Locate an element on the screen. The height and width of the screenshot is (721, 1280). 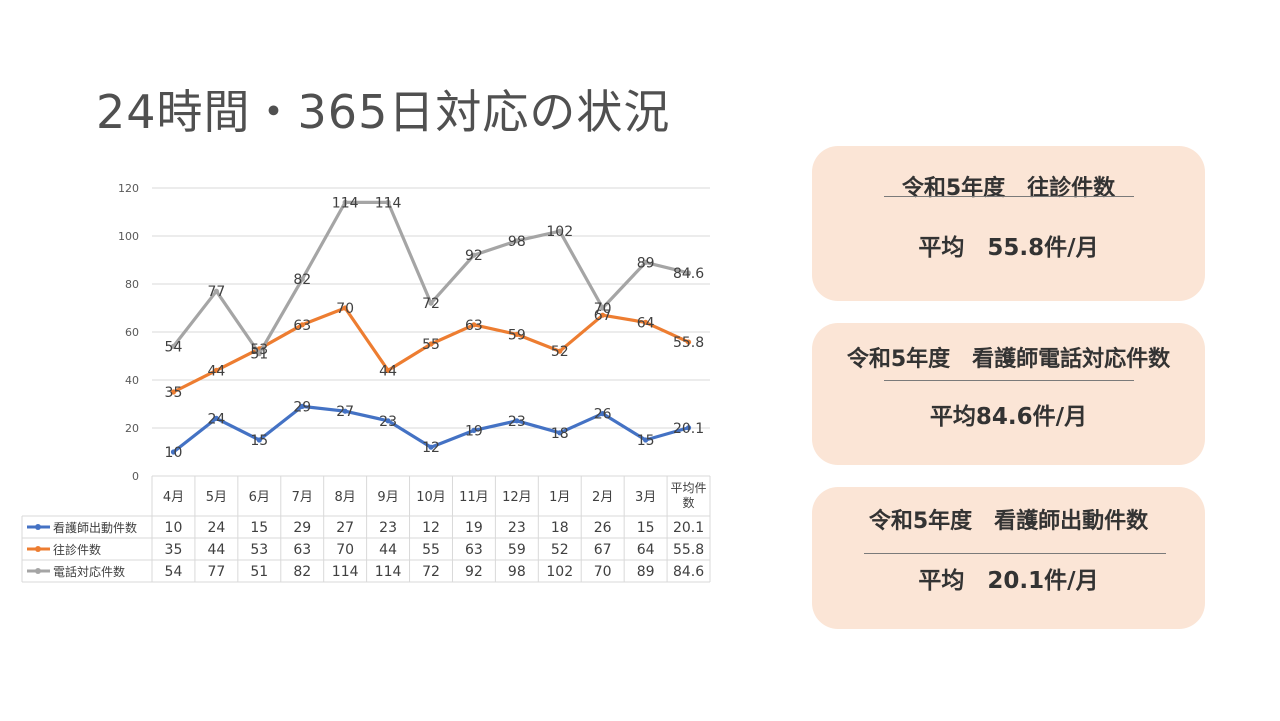
category-label: 11月 is located at coordinates (474, 497).